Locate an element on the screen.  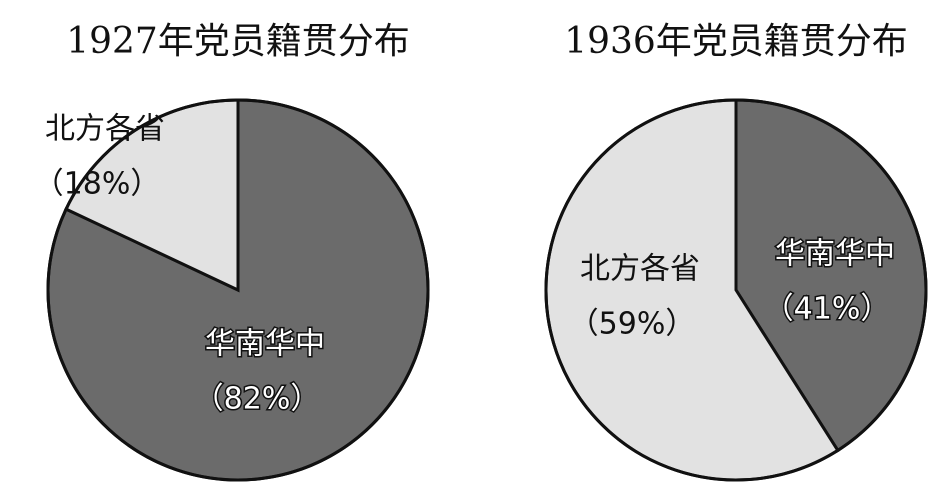
slice-value-label: （82%） is located at coordinates (257, 399).